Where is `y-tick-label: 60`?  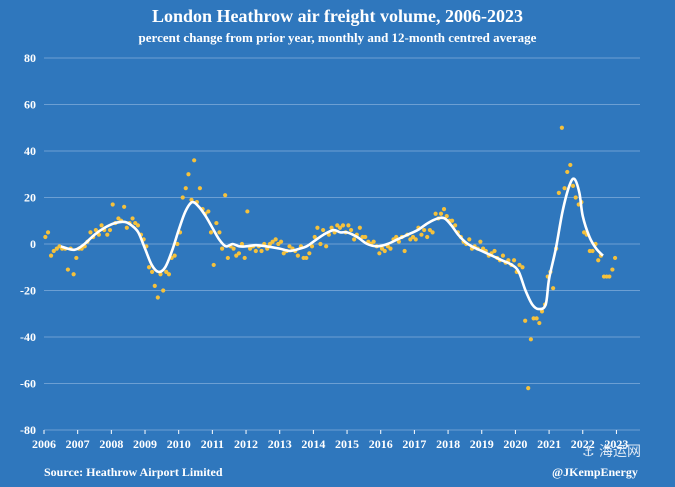
y-tick-label: 60 is located at coordinates (30, 105).